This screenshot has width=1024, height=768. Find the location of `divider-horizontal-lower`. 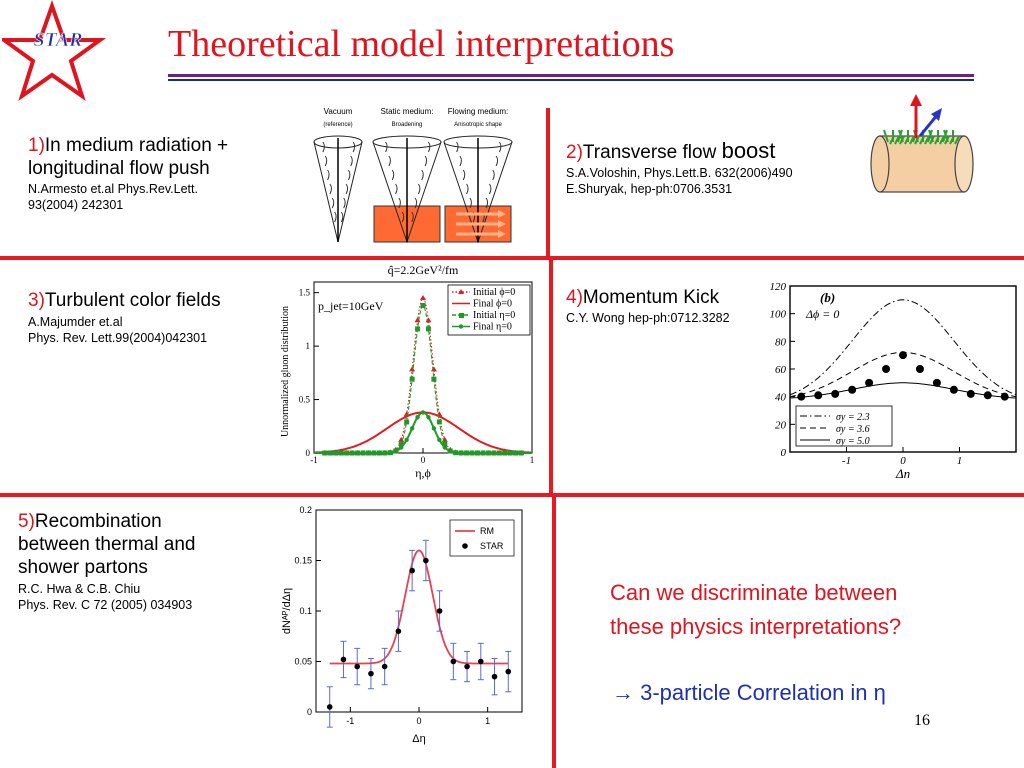

divider-horizontal-lower is located at coordinates (512, 495).